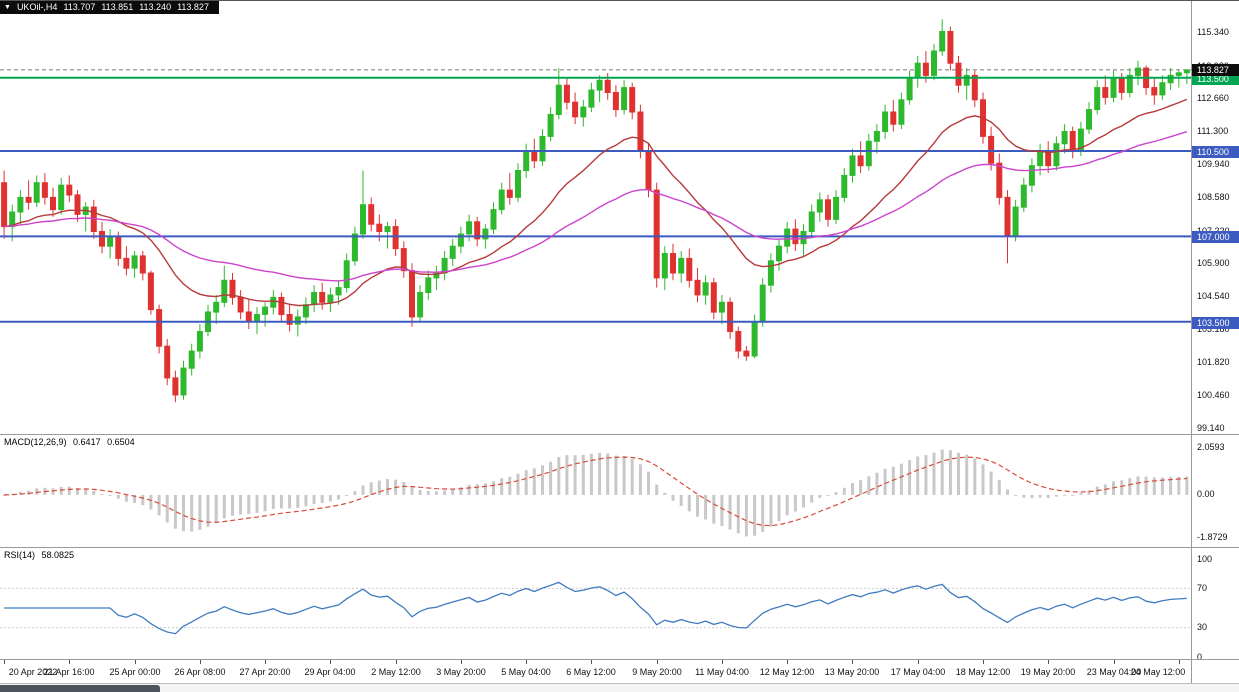  I want to click on macd-signal-value: 0.6504, so click(121, 442).